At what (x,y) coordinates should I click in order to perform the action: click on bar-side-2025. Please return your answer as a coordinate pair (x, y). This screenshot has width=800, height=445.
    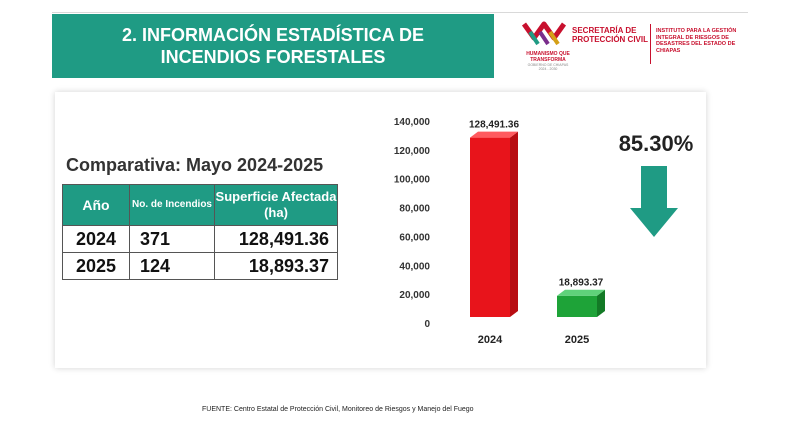
    Looking at the image, I should click on (601, 303).